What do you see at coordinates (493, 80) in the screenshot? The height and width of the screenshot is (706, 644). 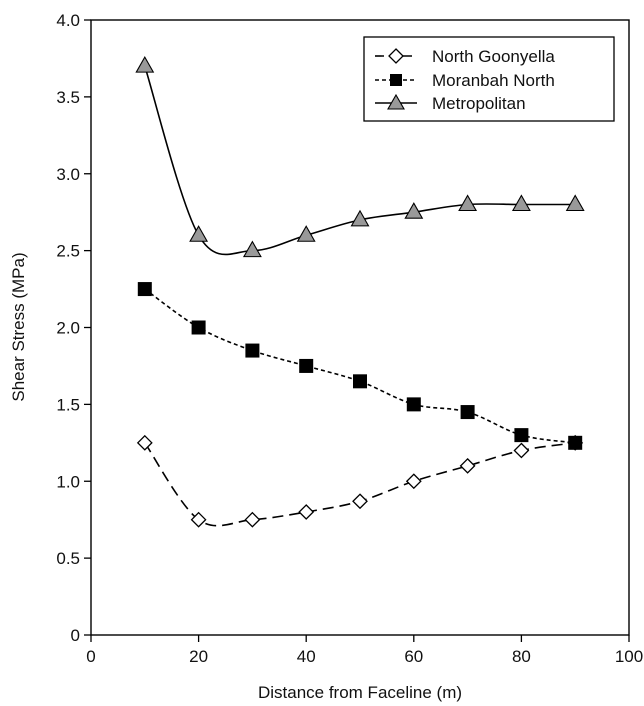 I see `legend-label-moranbah-north: Moranbah North` at bounding box center [493, 80].